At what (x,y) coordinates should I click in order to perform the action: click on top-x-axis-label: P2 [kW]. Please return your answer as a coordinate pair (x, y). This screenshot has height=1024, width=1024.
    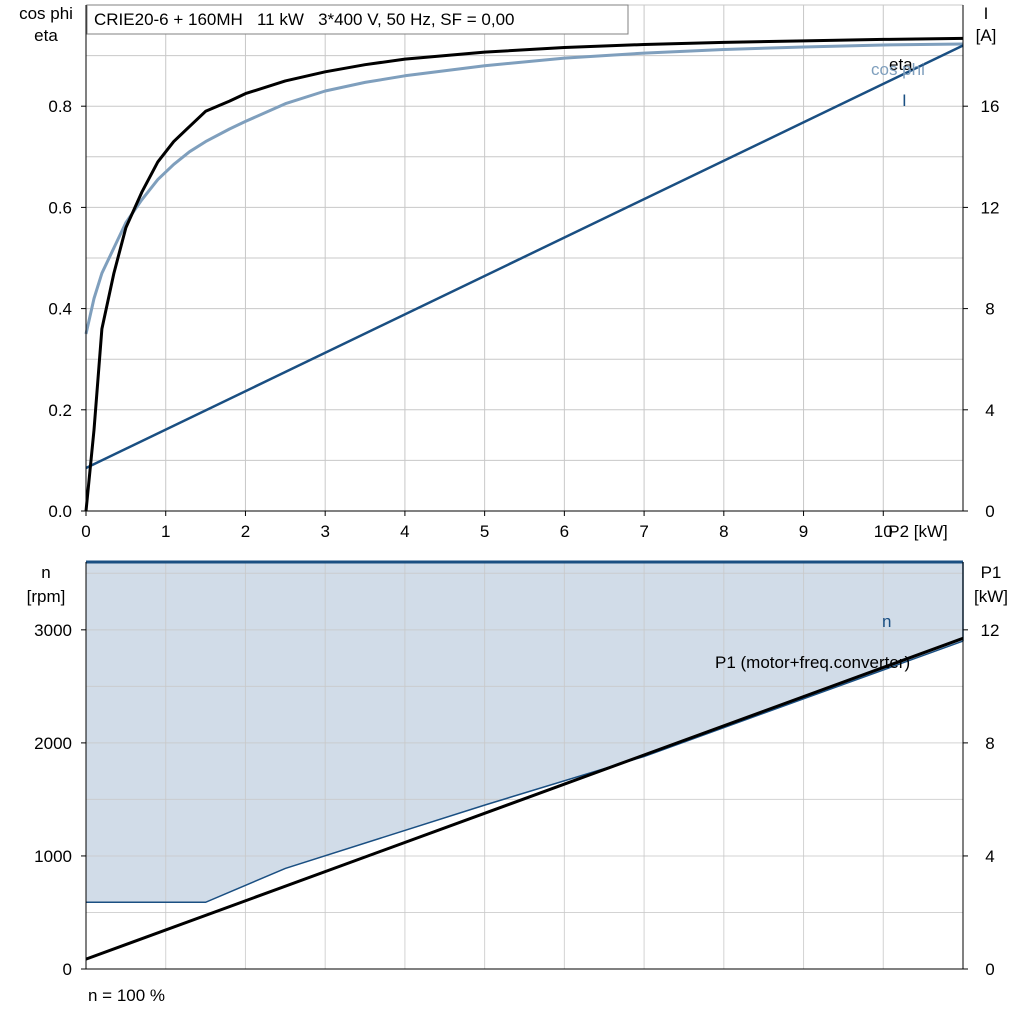
    Looking at the image, I should click on (918, 531).